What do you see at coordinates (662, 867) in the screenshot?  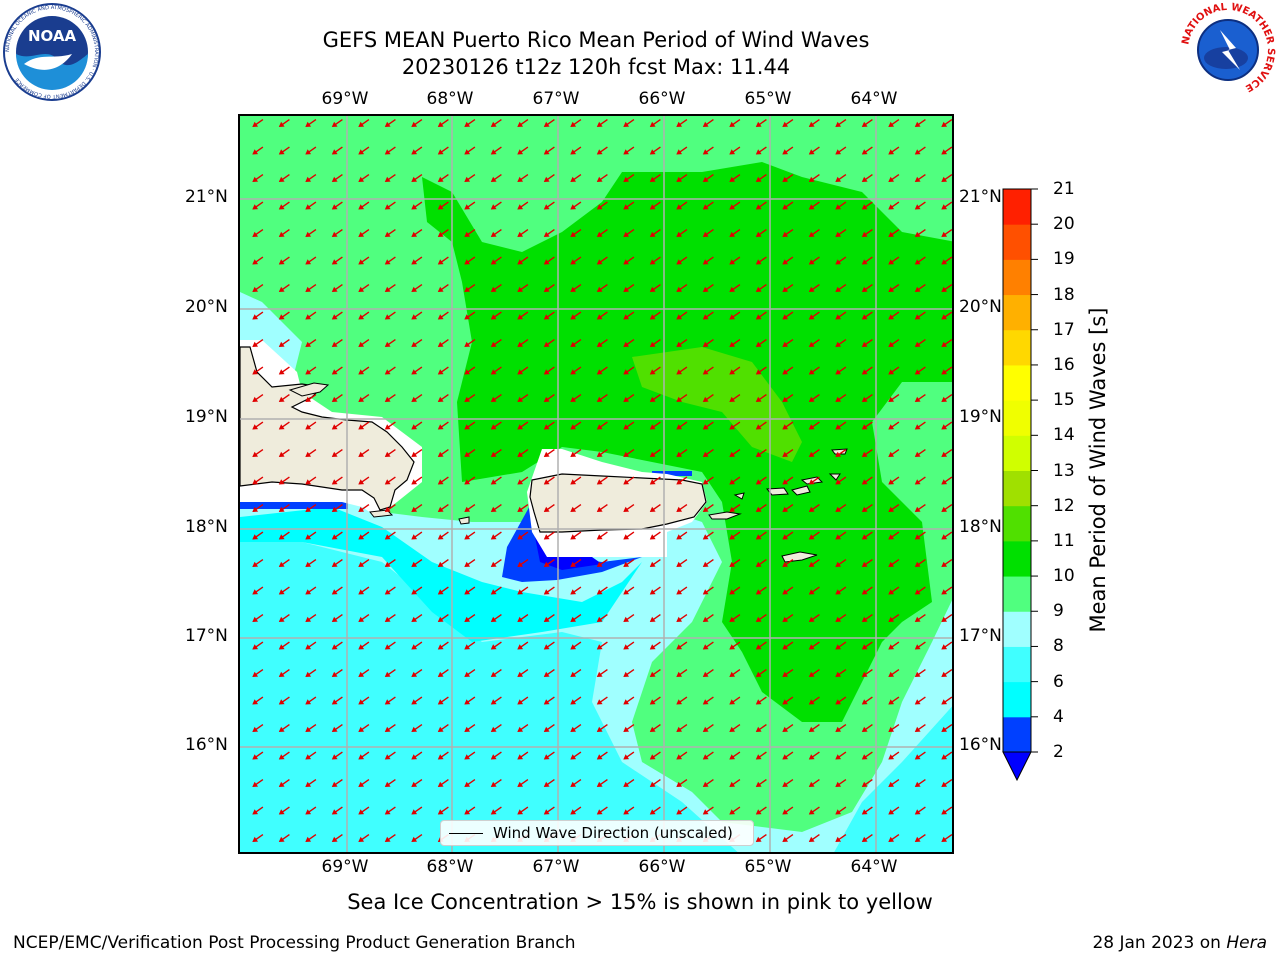 I see `lon-label-bottom-66w: 66°W` at bounding box center [662, 867].